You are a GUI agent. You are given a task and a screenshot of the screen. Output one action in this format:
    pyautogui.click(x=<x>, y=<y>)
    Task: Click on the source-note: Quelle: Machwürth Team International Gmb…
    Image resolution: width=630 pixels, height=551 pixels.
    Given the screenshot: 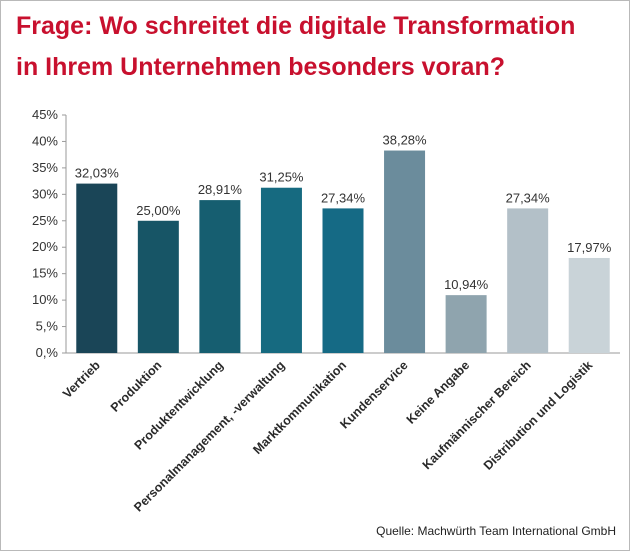 What is the action you would take?
    pyautogui.click(x=496, y=531)
    